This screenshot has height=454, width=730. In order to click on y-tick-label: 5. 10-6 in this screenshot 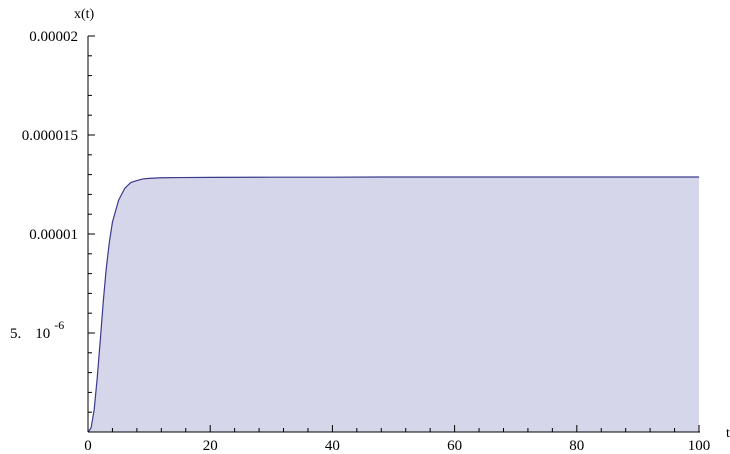, I will do `click(37, 330)`.